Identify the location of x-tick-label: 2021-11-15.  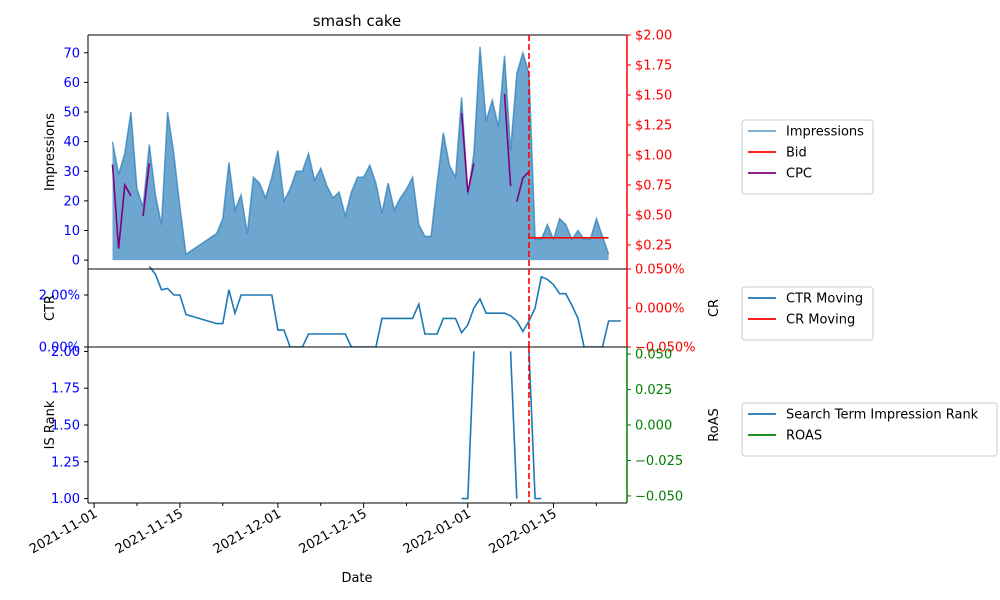
(149, 531).